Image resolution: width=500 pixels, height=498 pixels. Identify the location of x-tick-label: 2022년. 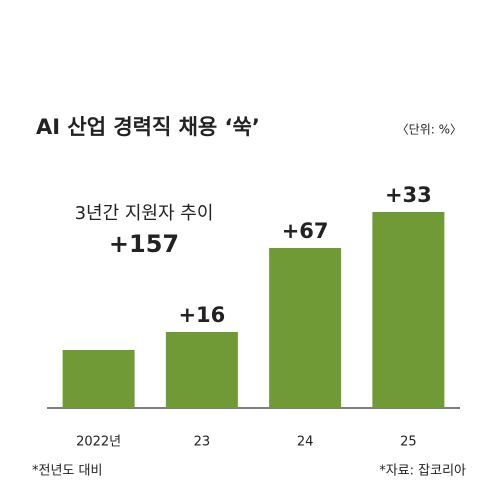
(98, 442).